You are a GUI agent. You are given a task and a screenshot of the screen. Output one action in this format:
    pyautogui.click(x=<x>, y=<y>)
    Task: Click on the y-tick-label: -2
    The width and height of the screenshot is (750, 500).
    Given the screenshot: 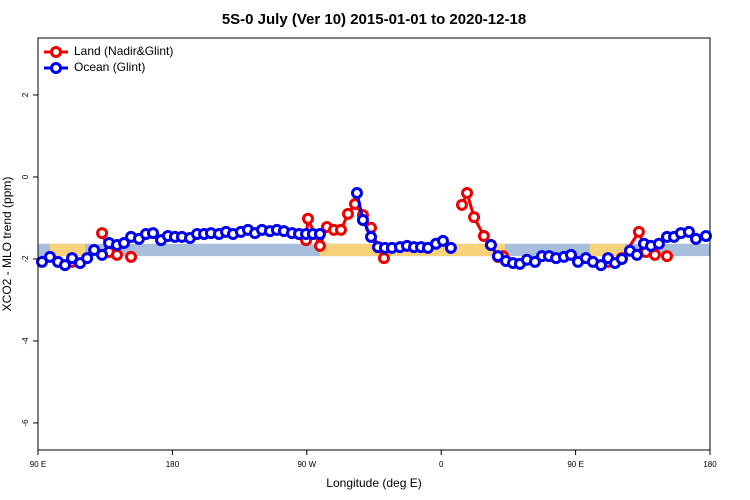 What is the action you would take?
    pyautogui.click(x=25, y=259)
    